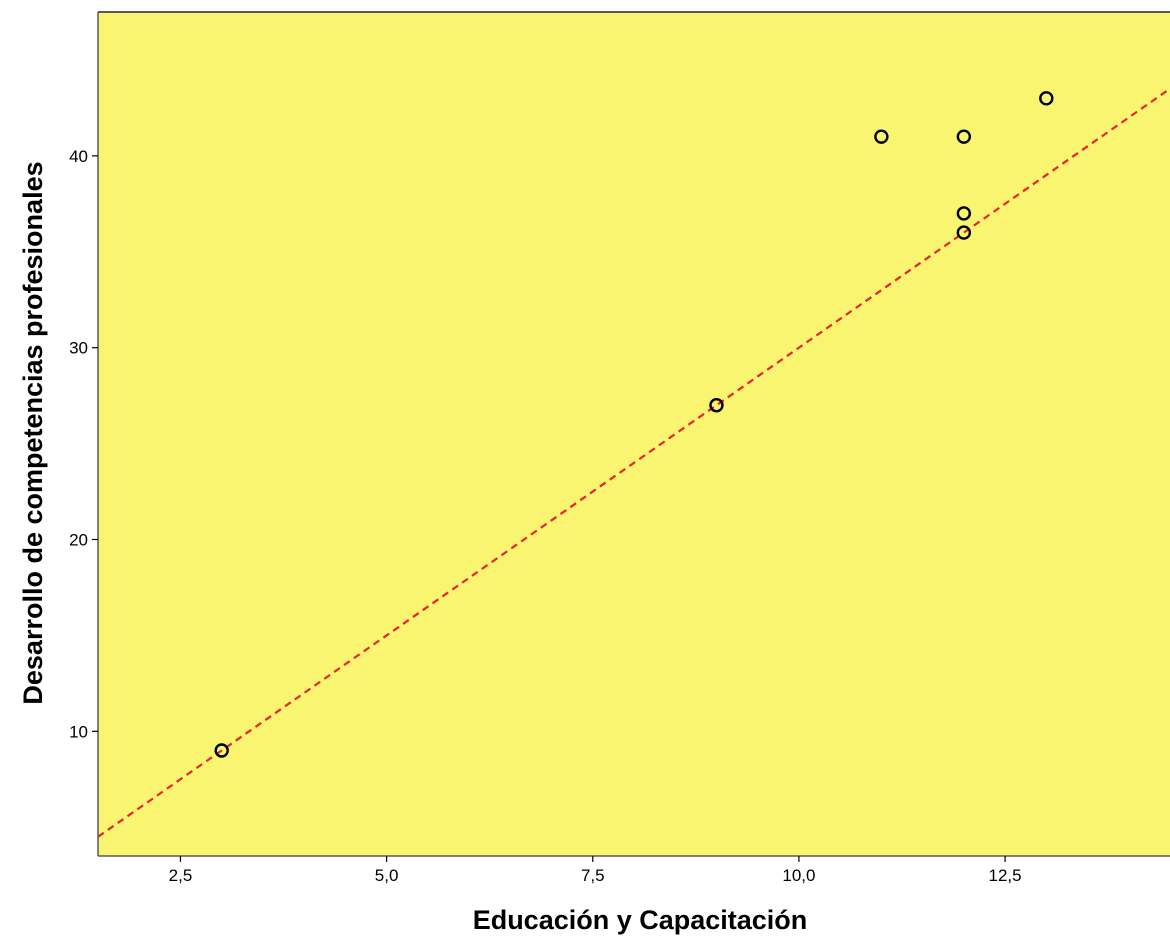  I want to click on x-tick-label: 7,5, so click(593, 875).